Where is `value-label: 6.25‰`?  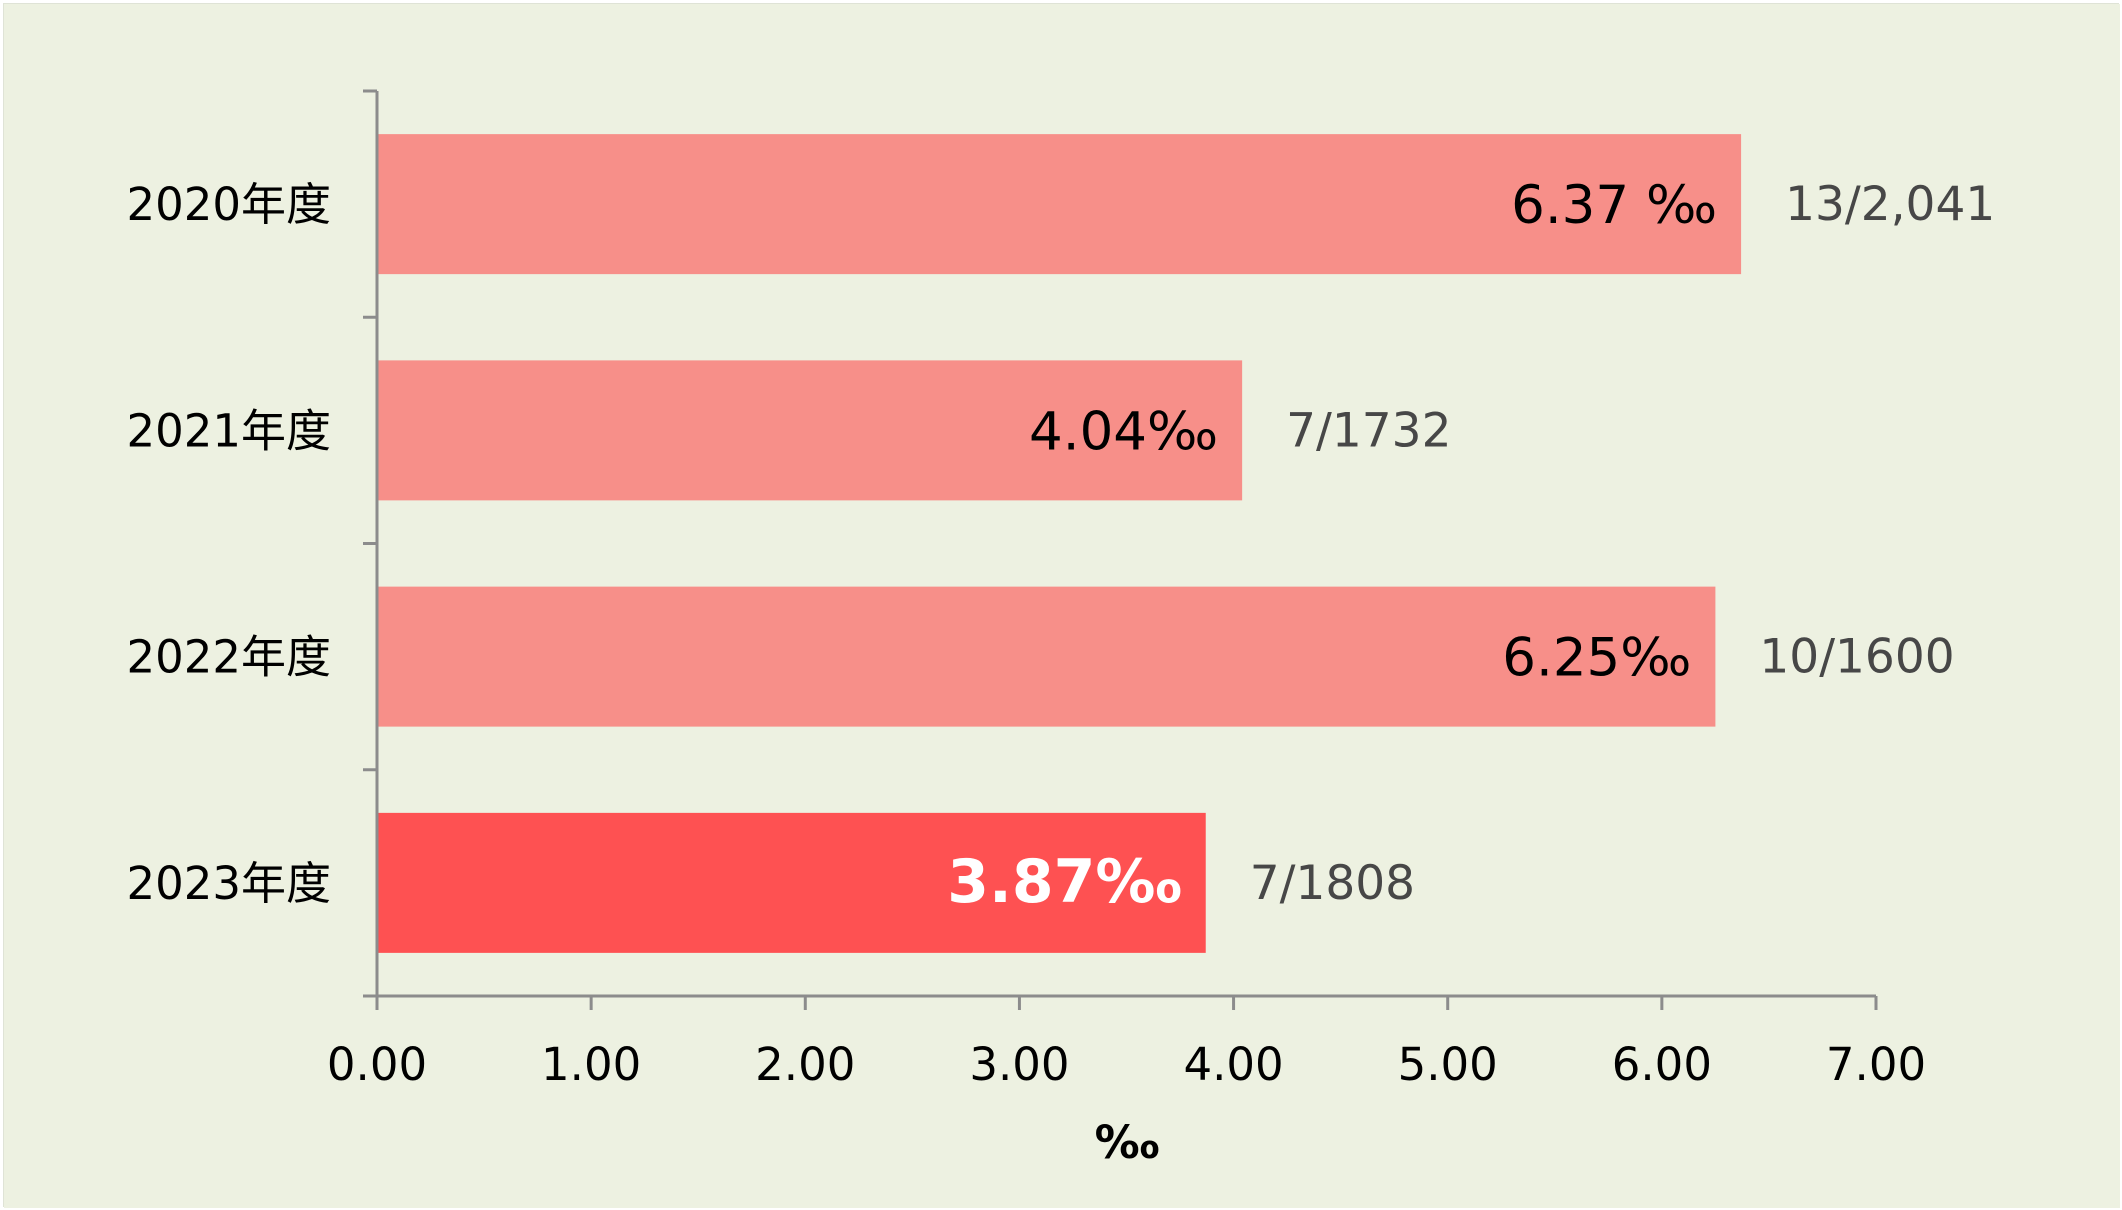 value-label: 6.25‰ is located at coordinates (1596, 658).